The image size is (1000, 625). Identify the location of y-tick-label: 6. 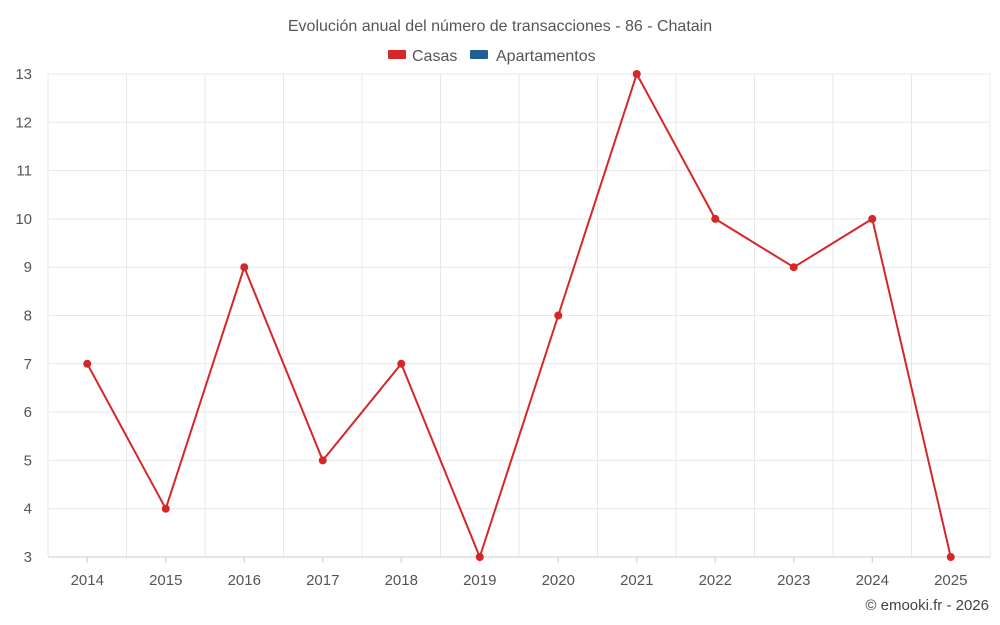
(28, 412).